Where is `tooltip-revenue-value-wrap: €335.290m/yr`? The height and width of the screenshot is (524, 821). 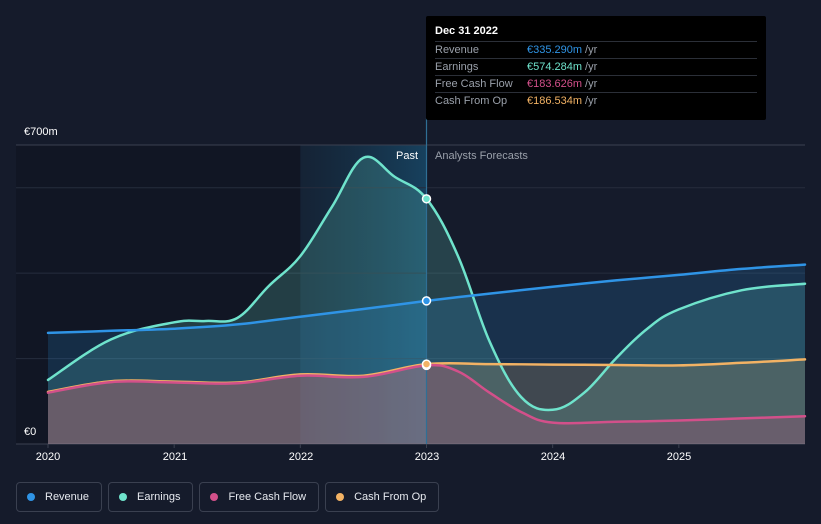 tooltip-revenue-value-wrap: €335.290m/yr is located at coordinates (562, 50).